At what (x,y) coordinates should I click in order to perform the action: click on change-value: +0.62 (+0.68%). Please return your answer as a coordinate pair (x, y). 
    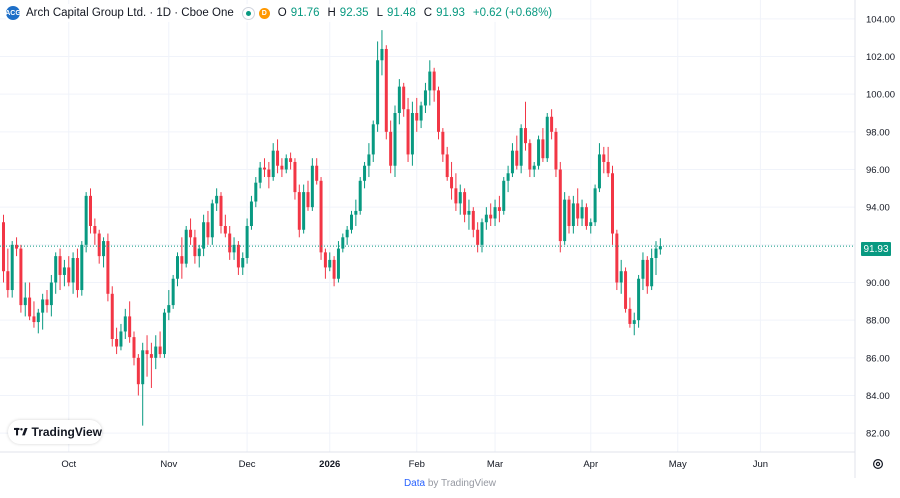
    Looking at the image, I should click on (512, 13).